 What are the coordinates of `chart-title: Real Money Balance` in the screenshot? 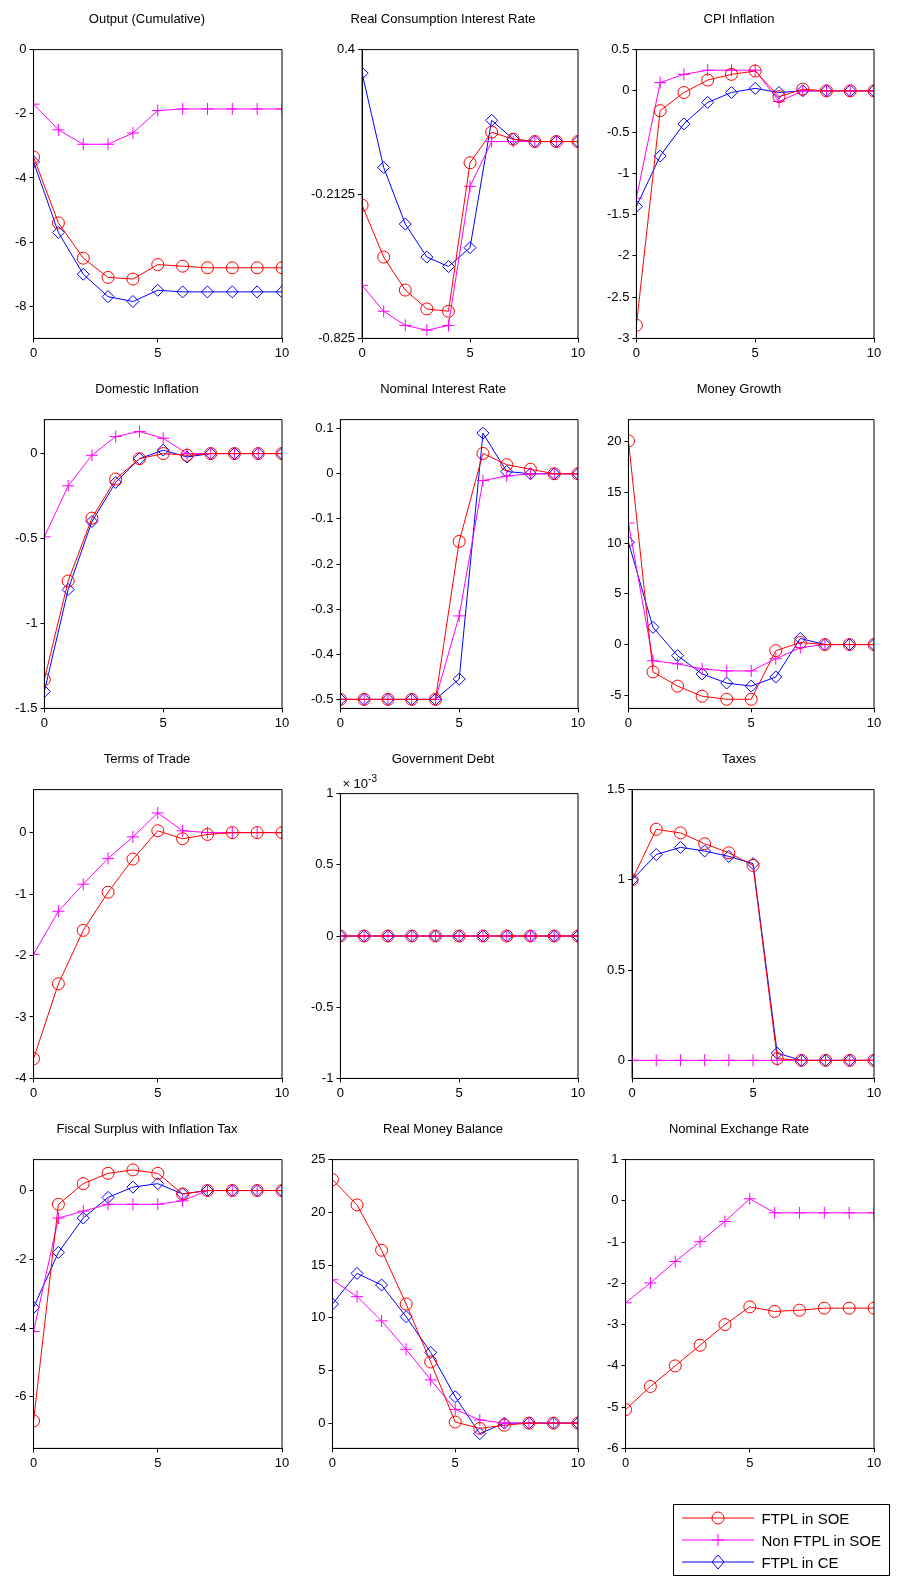 It's located at (443, 1129).